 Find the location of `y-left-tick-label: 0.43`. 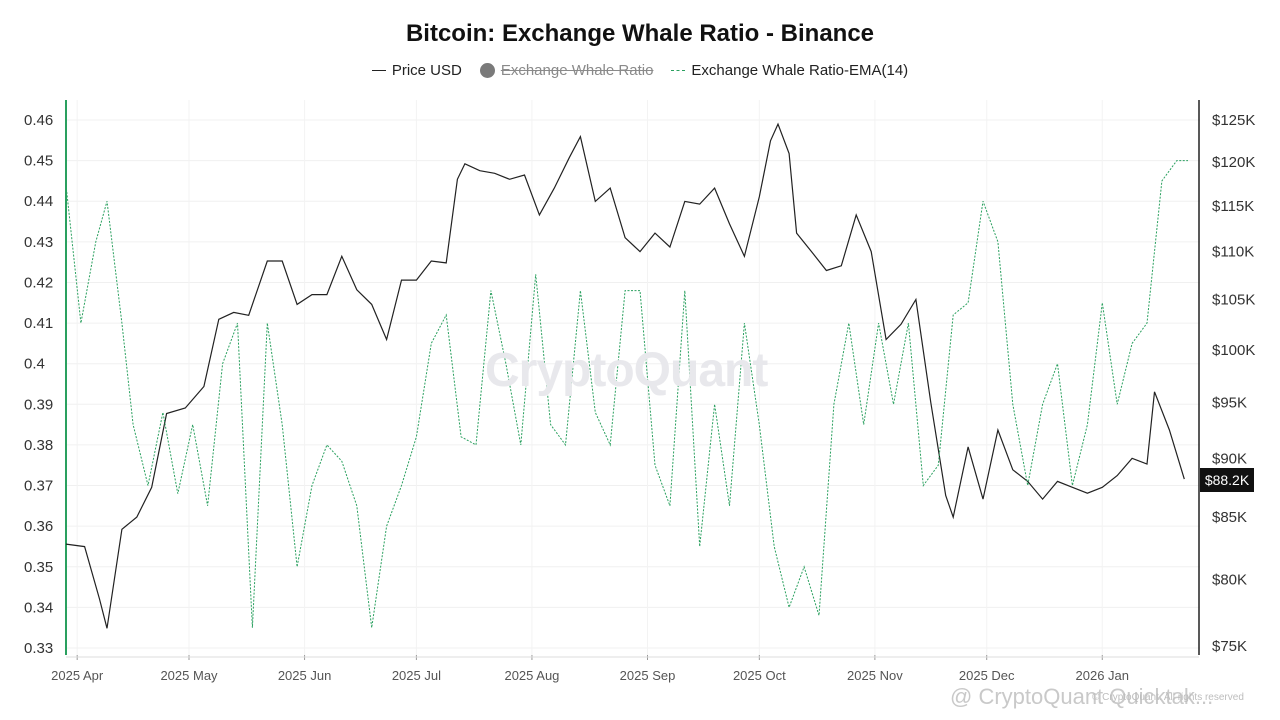

y-left-tick-label: 0.43 is located at coordinates (38, 242).